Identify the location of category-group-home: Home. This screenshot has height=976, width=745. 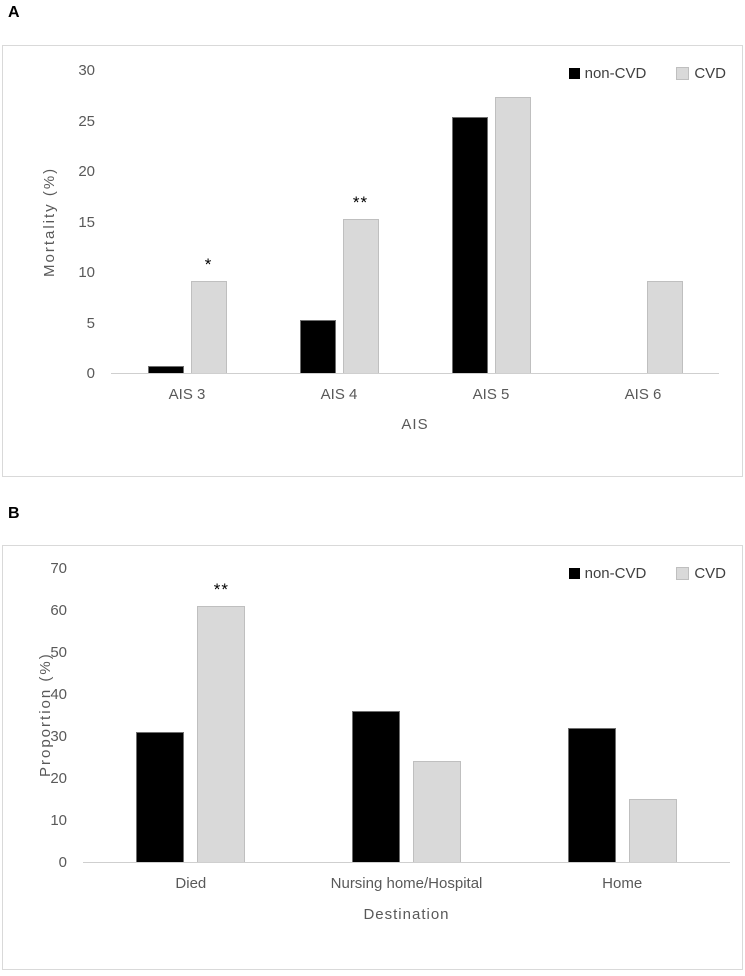
(622, 730).